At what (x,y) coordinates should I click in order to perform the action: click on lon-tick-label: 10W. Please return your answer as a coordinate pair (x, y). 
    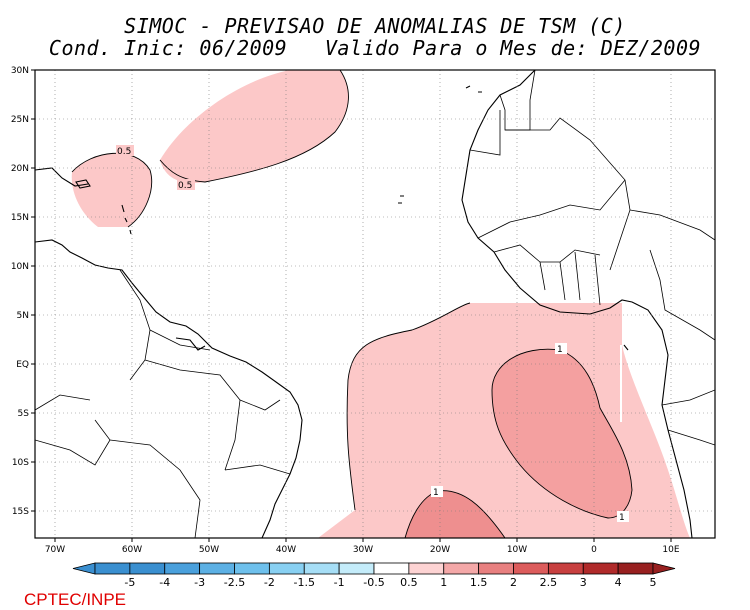
    Looking at the image, I should click on (517, 550).